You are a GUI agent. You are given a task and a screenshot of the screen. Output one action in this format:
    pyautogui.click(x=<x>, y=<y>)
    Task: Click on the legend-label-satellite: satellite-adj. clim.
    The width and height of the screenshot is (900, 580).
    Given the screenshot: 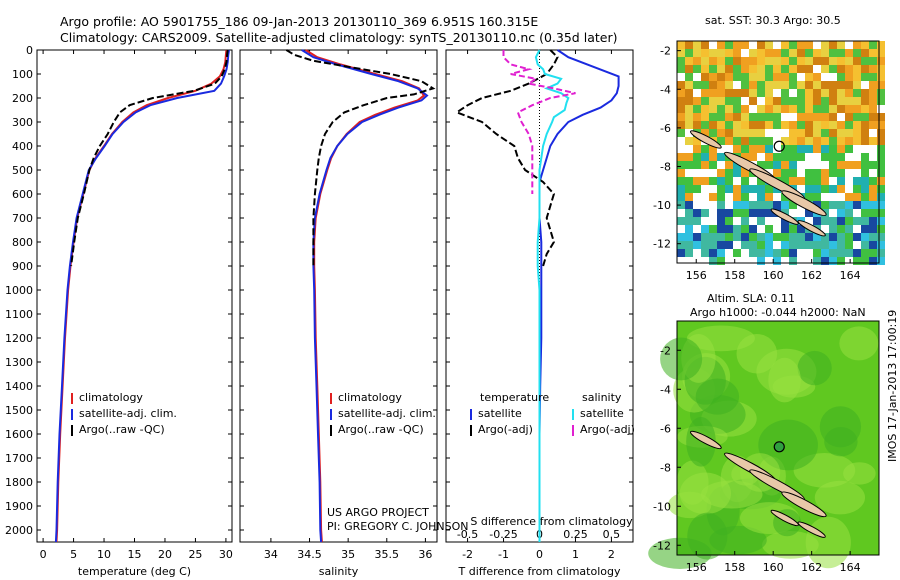 What is the action you would take?
    pyautogui.click(x=128, y=413)
    